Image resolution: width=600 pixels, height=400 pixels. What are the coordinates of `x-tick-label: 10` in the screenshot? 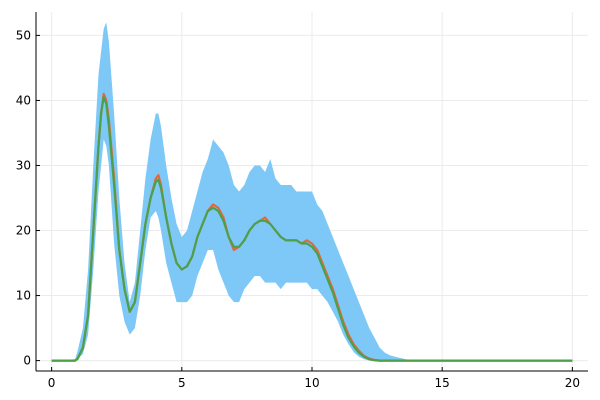 It's located at (311, 383).